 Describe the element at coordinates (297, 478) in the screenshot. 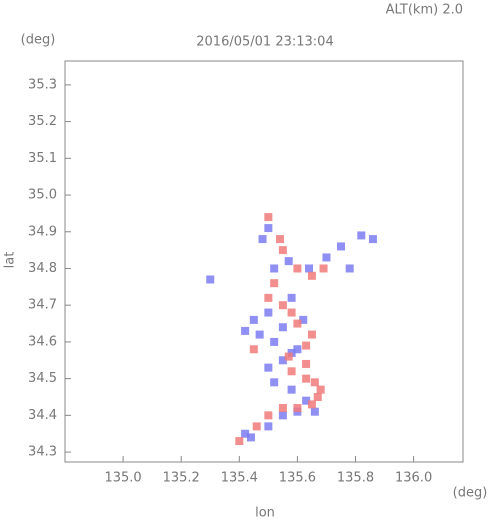

I see `x-tick-label: 135.6` at that location.